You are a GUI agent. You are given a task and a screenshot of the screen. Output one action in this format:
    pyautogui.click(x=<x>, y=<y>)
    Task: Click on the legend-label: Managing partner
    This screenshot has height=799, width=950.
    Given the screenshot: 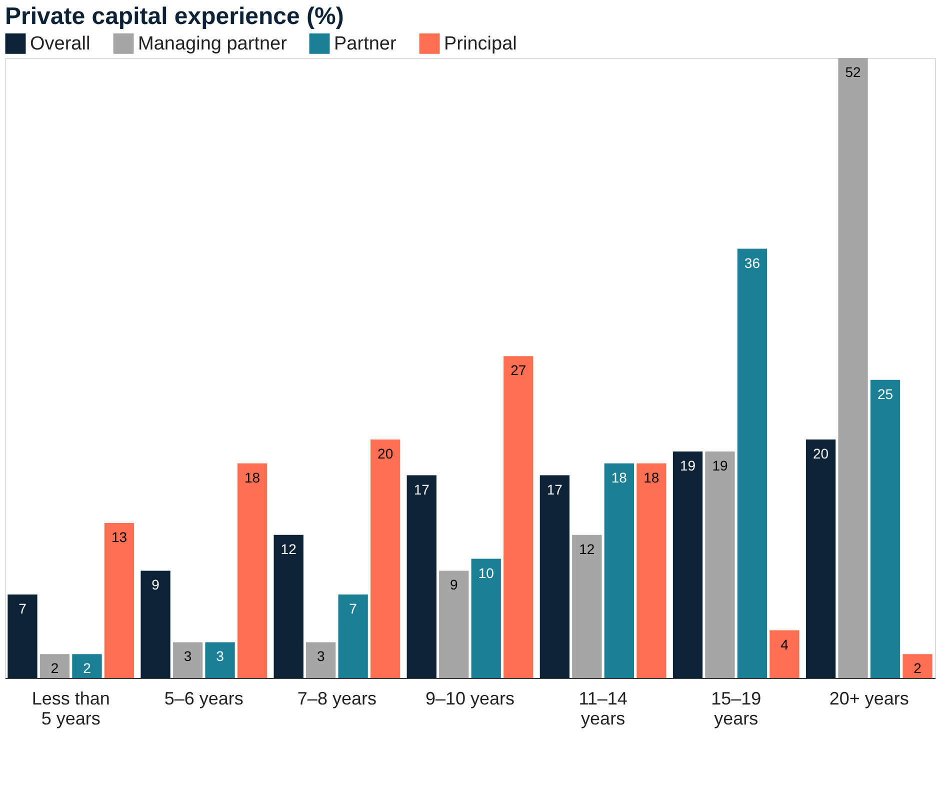 What is the action you would take?
    pyautogui.click(x=213, y=44)
    